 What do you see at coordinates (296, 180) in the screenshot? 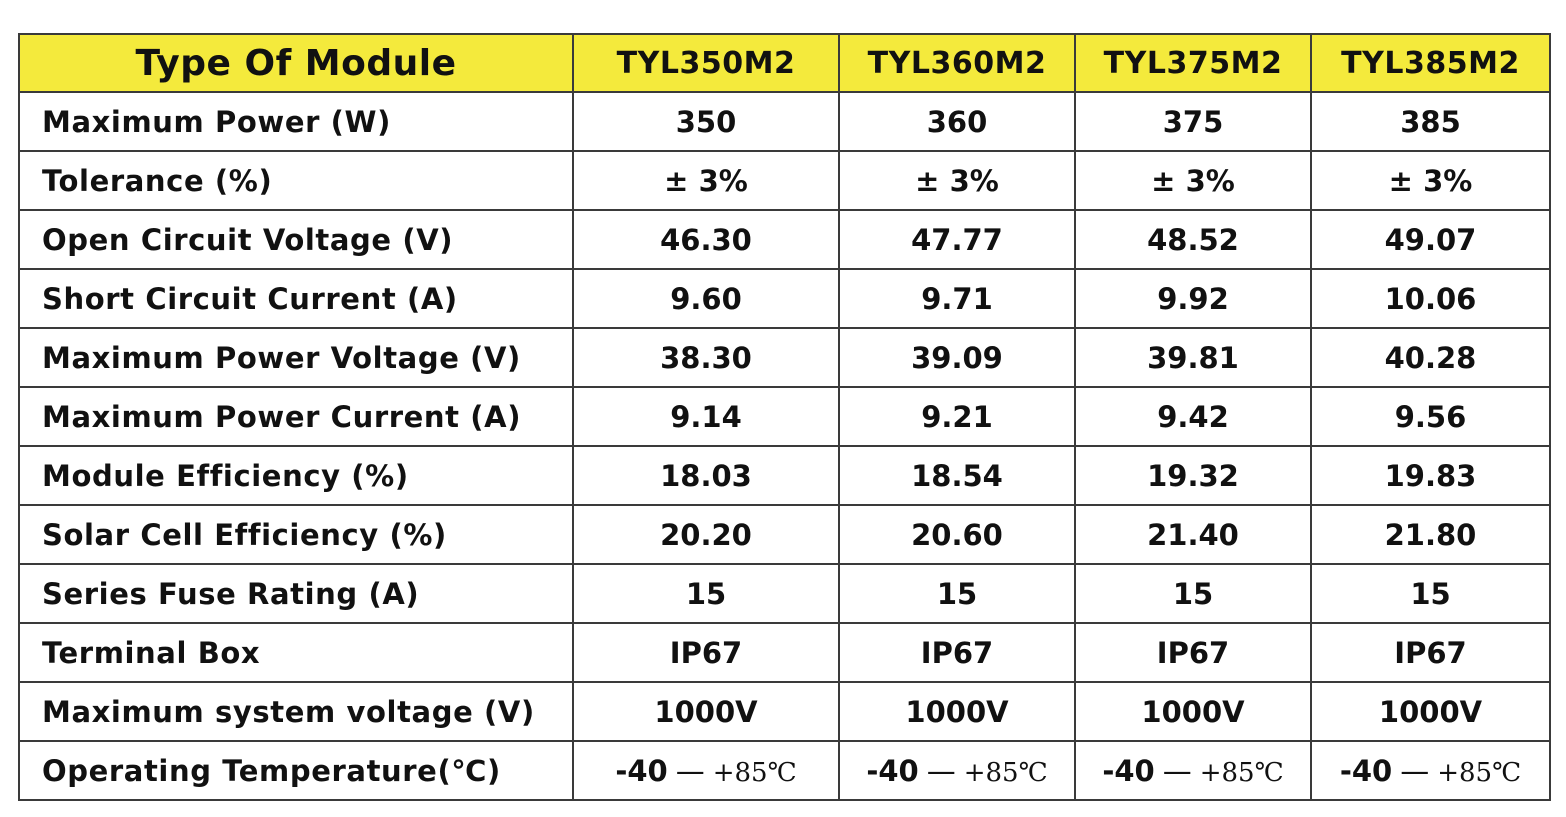
I see `row-label: Tolerance (%)` at bounding box center [296, 180].